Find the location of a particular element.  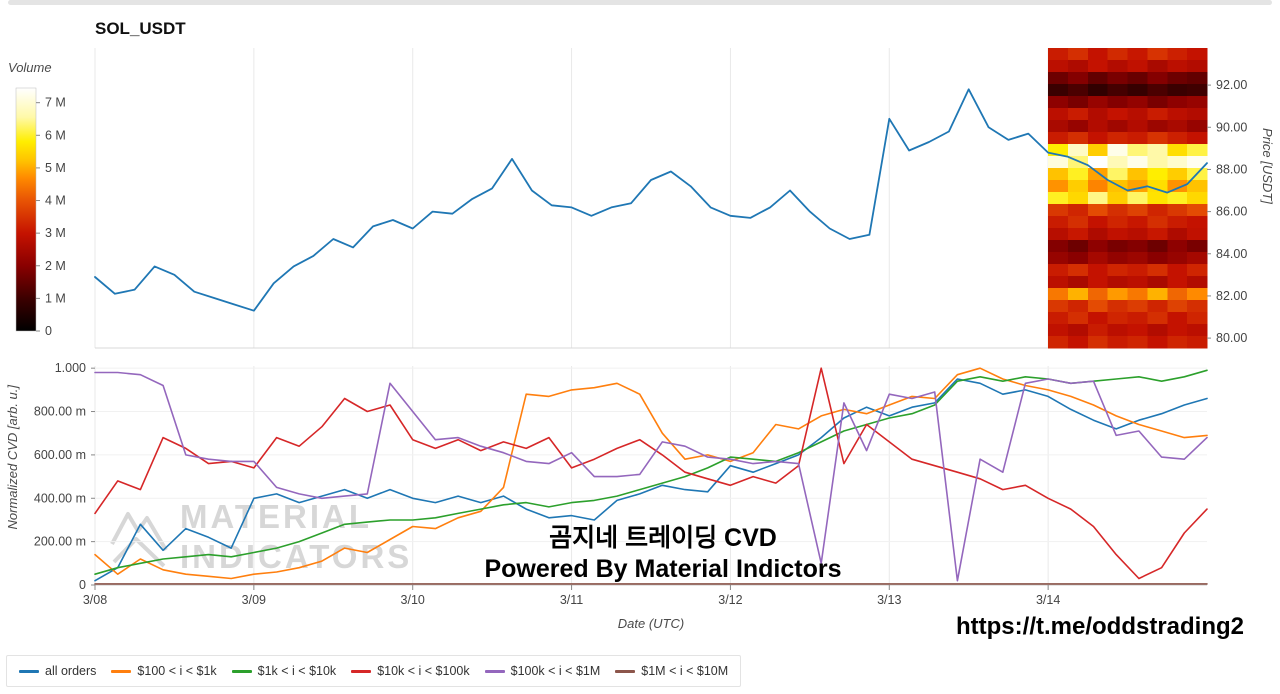

date-tick-label: 3/08 is located at coordinates (95, 600).